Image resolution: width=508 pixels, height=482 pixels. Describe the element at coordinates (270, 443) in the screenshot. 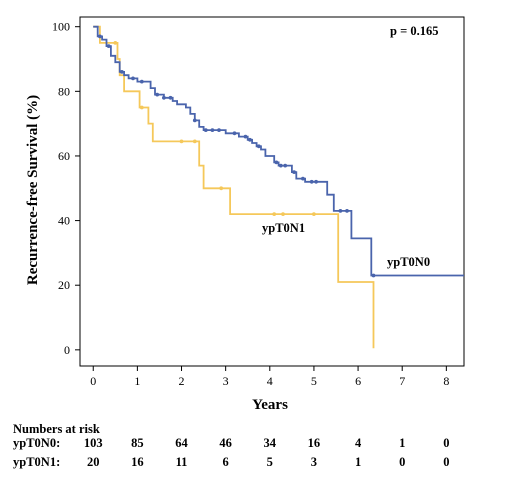

I see `risk-count: 34` at that location.